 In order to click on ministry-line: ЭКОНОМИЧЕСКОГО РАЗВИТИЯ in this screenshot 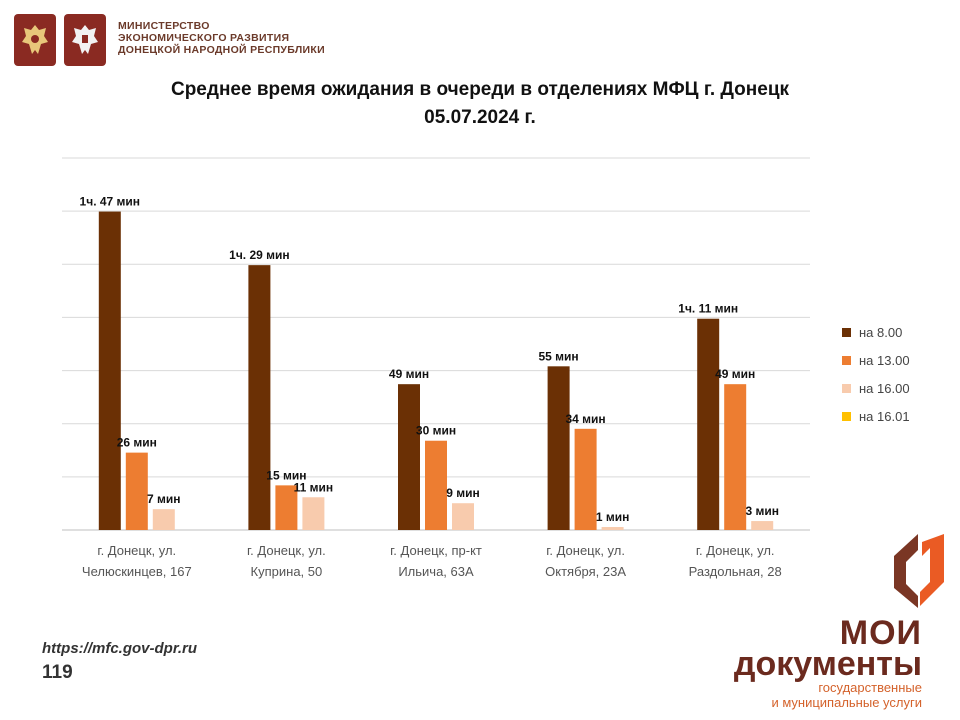, I will do `click(204, 38)`.